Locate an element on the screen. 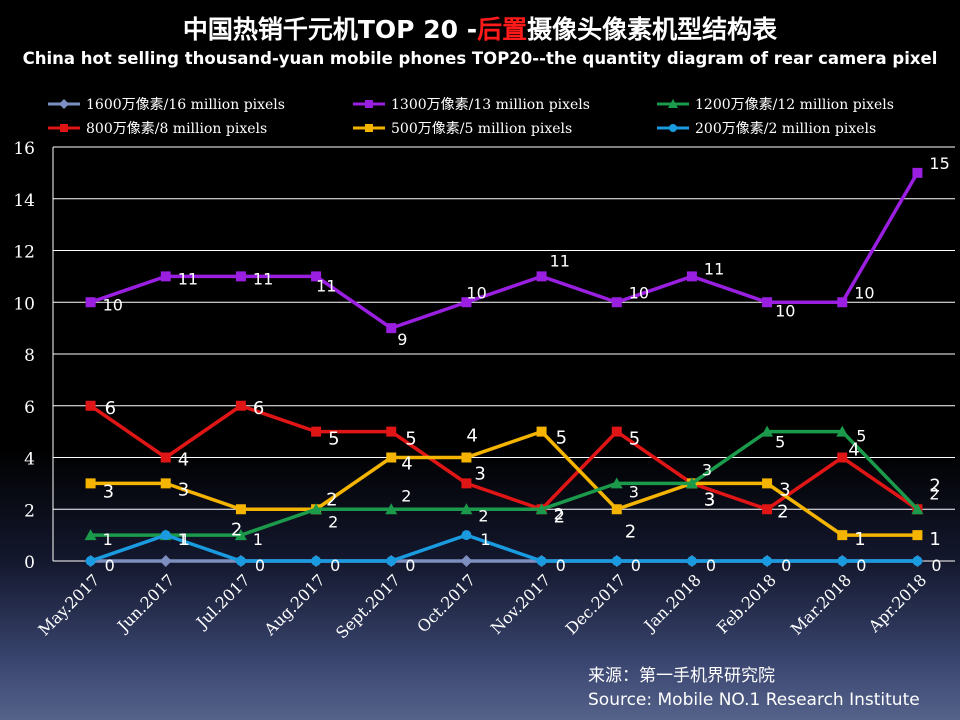  x-tick-label: Mar.2018 is located at coordinates (821, 604).